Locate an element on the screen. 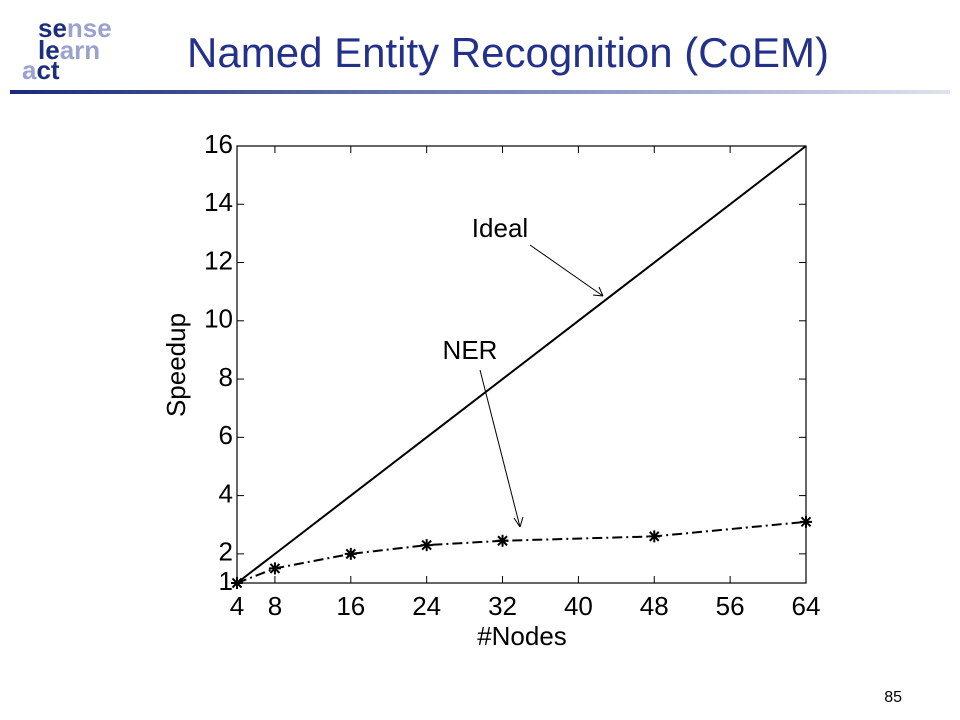 This screenshot has height=720, width=960. y-tick-label: 1 is located at coordinates (226, 581).